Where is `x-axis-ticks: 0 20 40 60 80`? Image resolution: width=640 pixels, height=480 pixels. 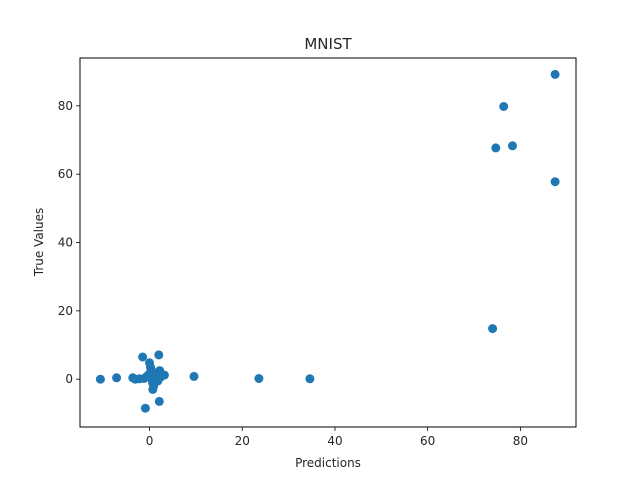
x-axis-ticks: 0 20 40 60 80 is located at coordinates (337, 437).